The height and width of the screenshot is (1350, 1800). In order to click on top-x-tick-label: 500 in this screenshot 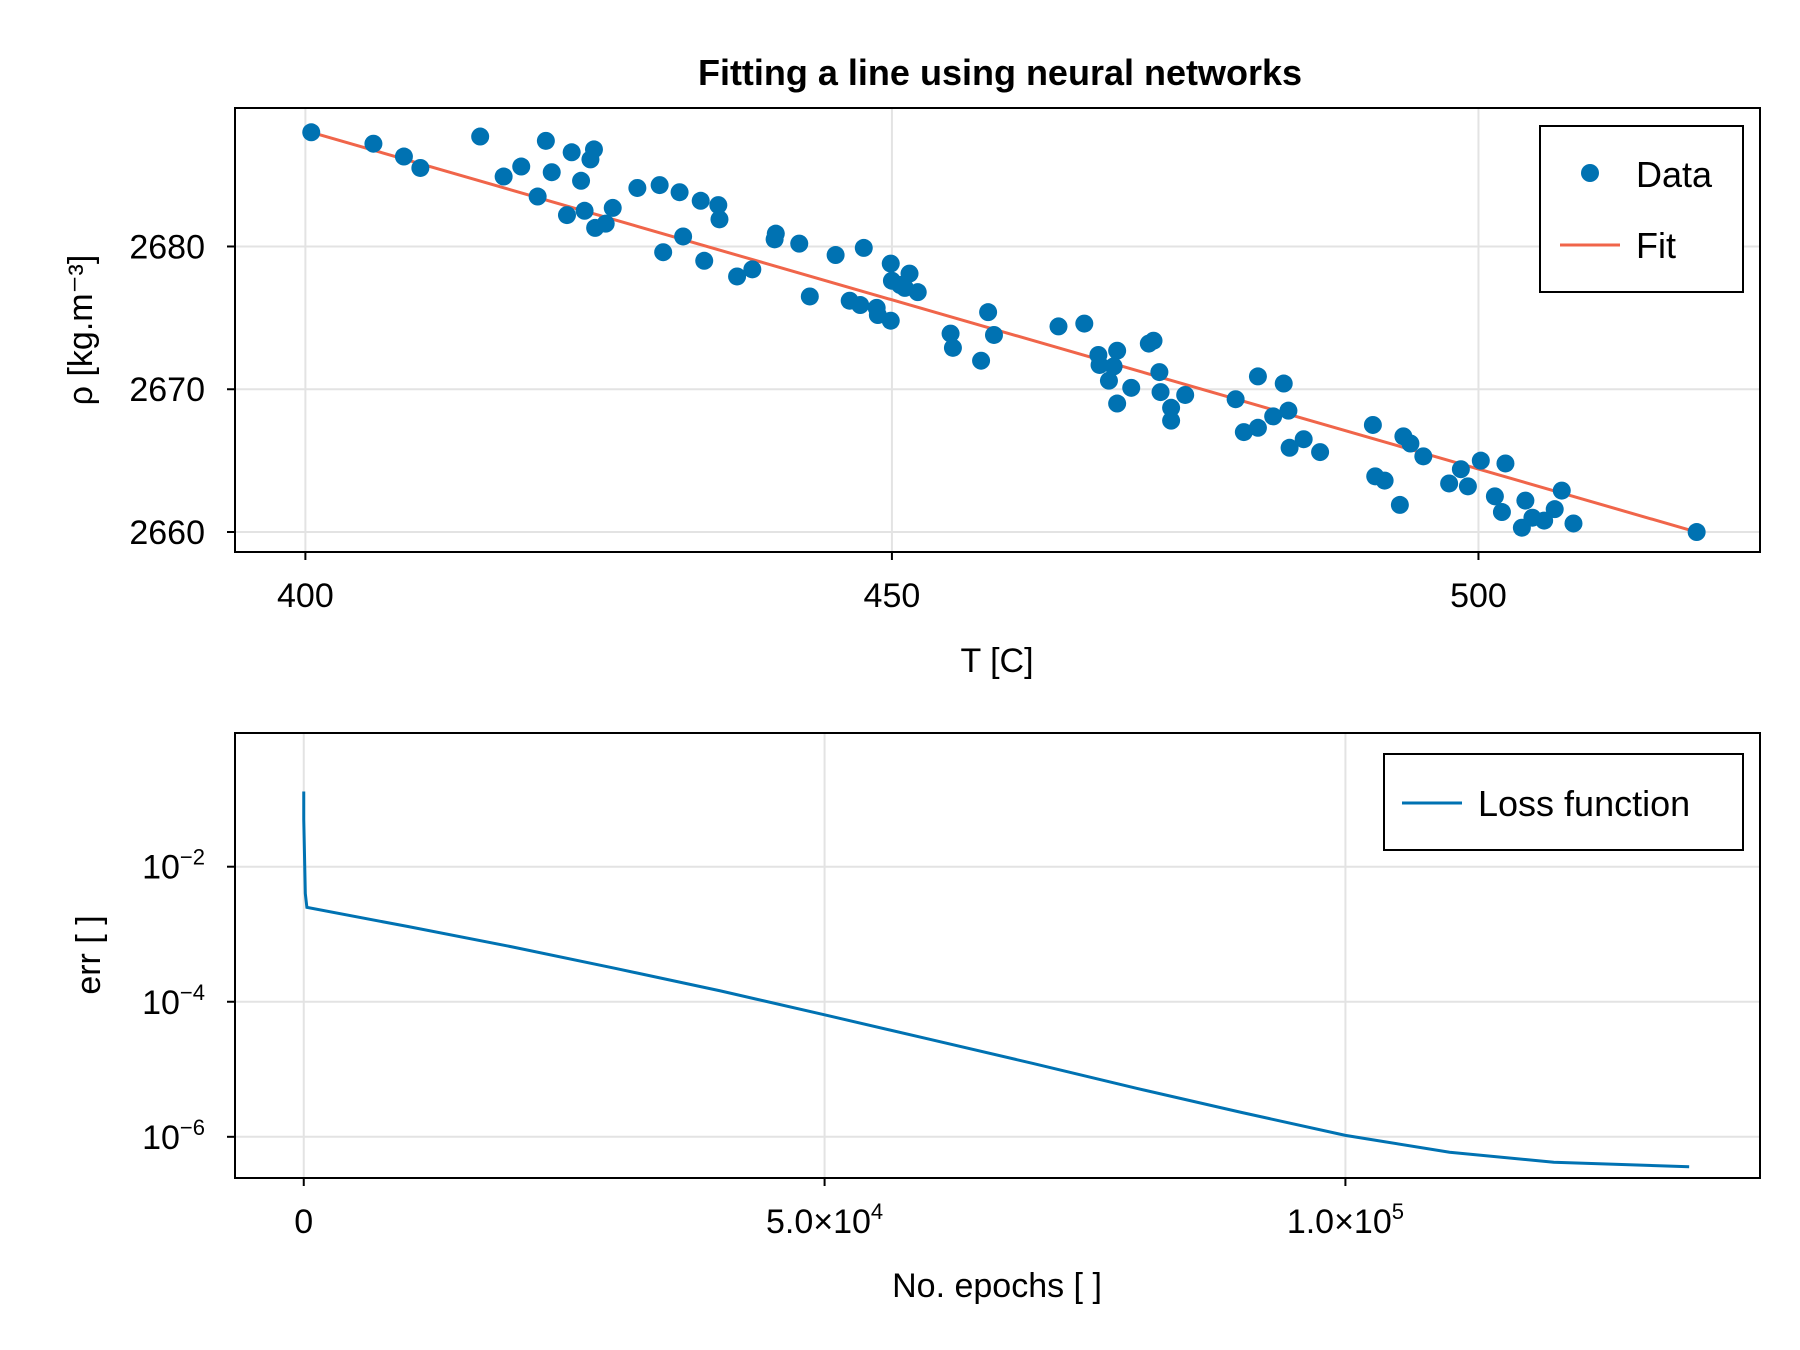, I will do `click(1478, 596)`.